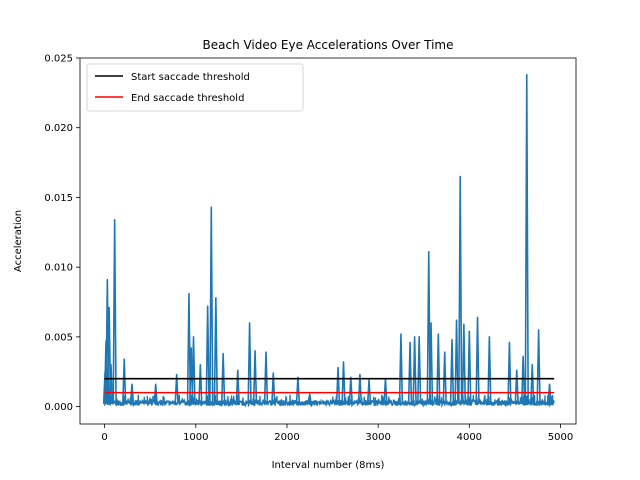 The height and width of the screenshot is (480, 640). What do you see at coordinates (58, 128) in the screenshot?
I see `y-tick-label: 0.020` at bounding box center [58, 128].